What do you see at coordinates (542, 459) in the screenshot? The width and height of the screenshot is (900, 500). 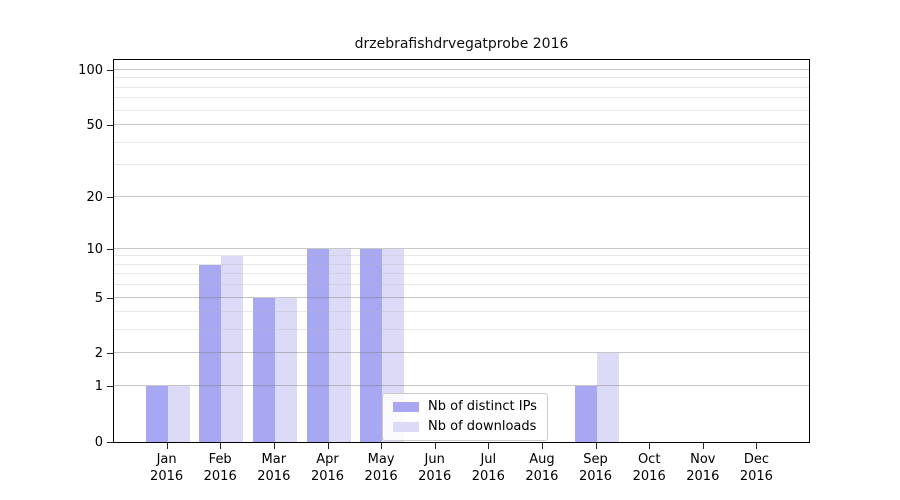 I see `x-tick-month: Aug` at bounding box center [542, 459].